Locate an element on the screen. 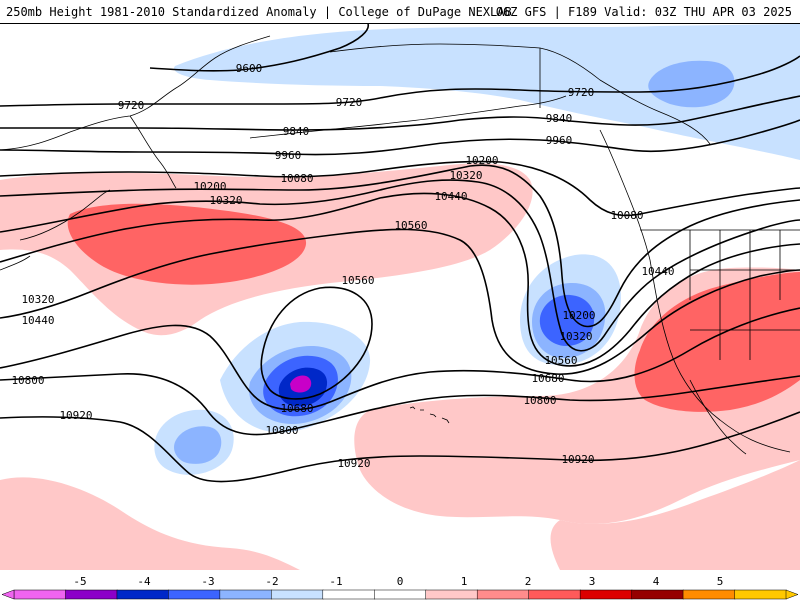  coast-korea is located at coordinates (15, 263).